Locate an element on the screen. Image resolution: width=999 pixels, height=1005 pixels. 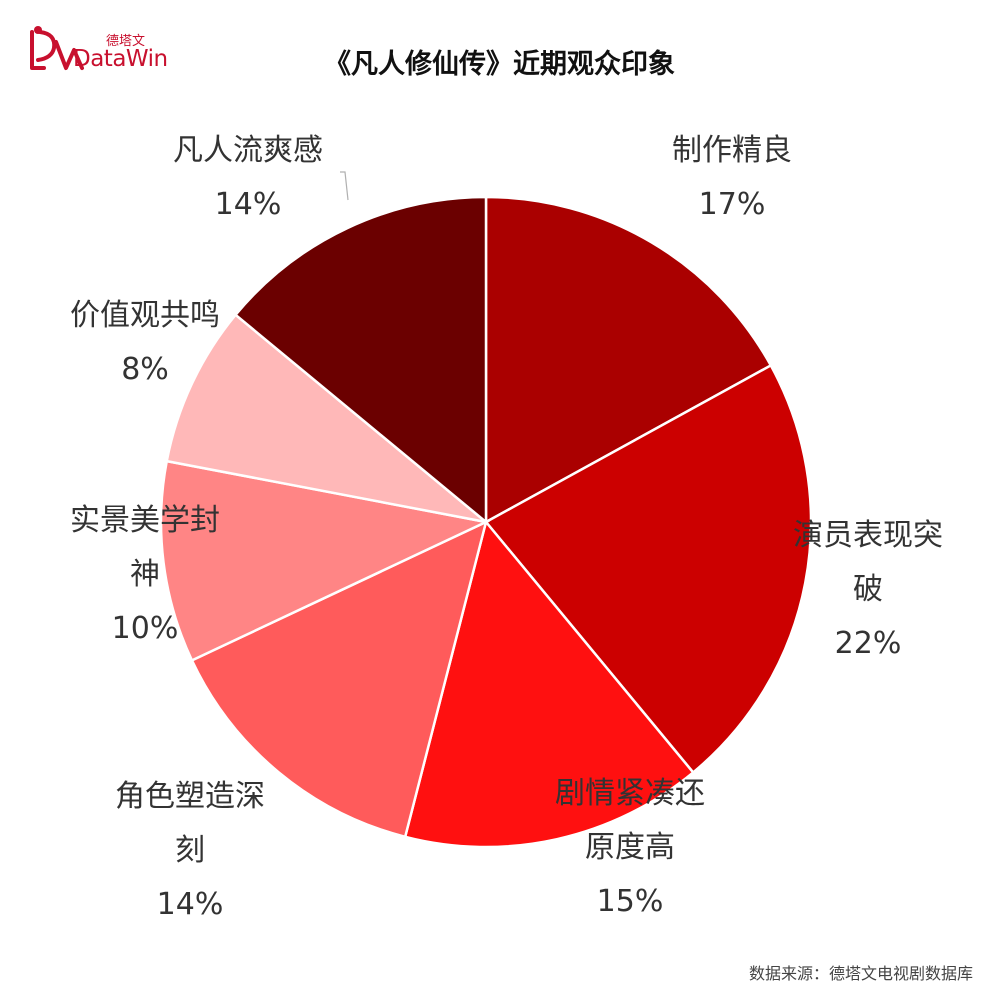
slice-value-label: 8% is located at coordinates (145, 369).